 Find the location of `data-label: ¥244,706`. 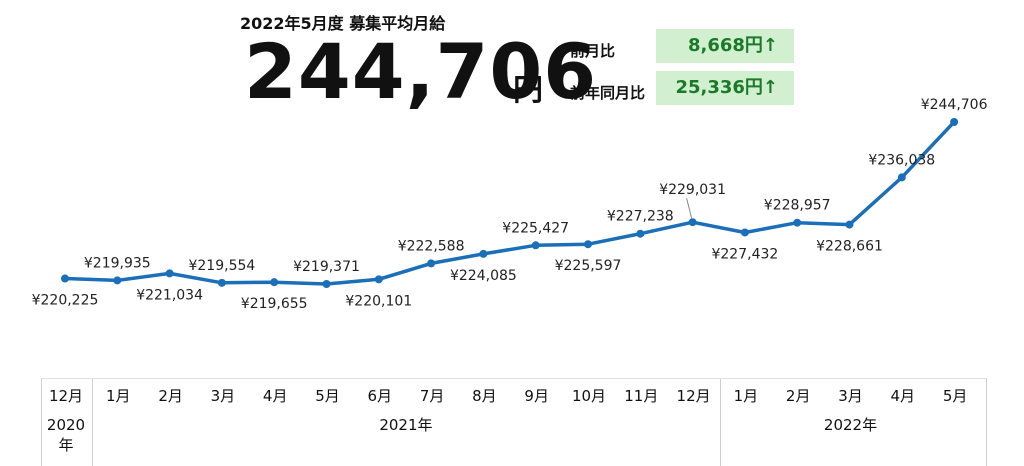

data-label: ¥244,706 is located at coordinates (954, 105).